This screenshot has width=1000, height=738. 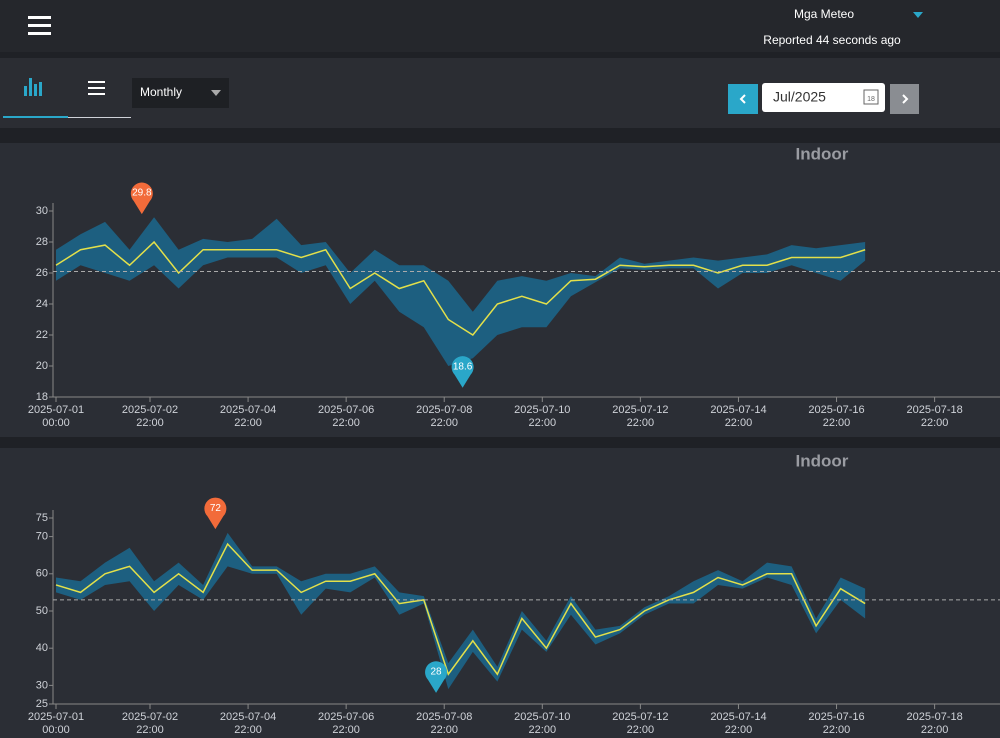 What do you see at coordinates (42, 273) in the screenshot?
I see `y-tick-label: 26` at bounding box center [42, 273].